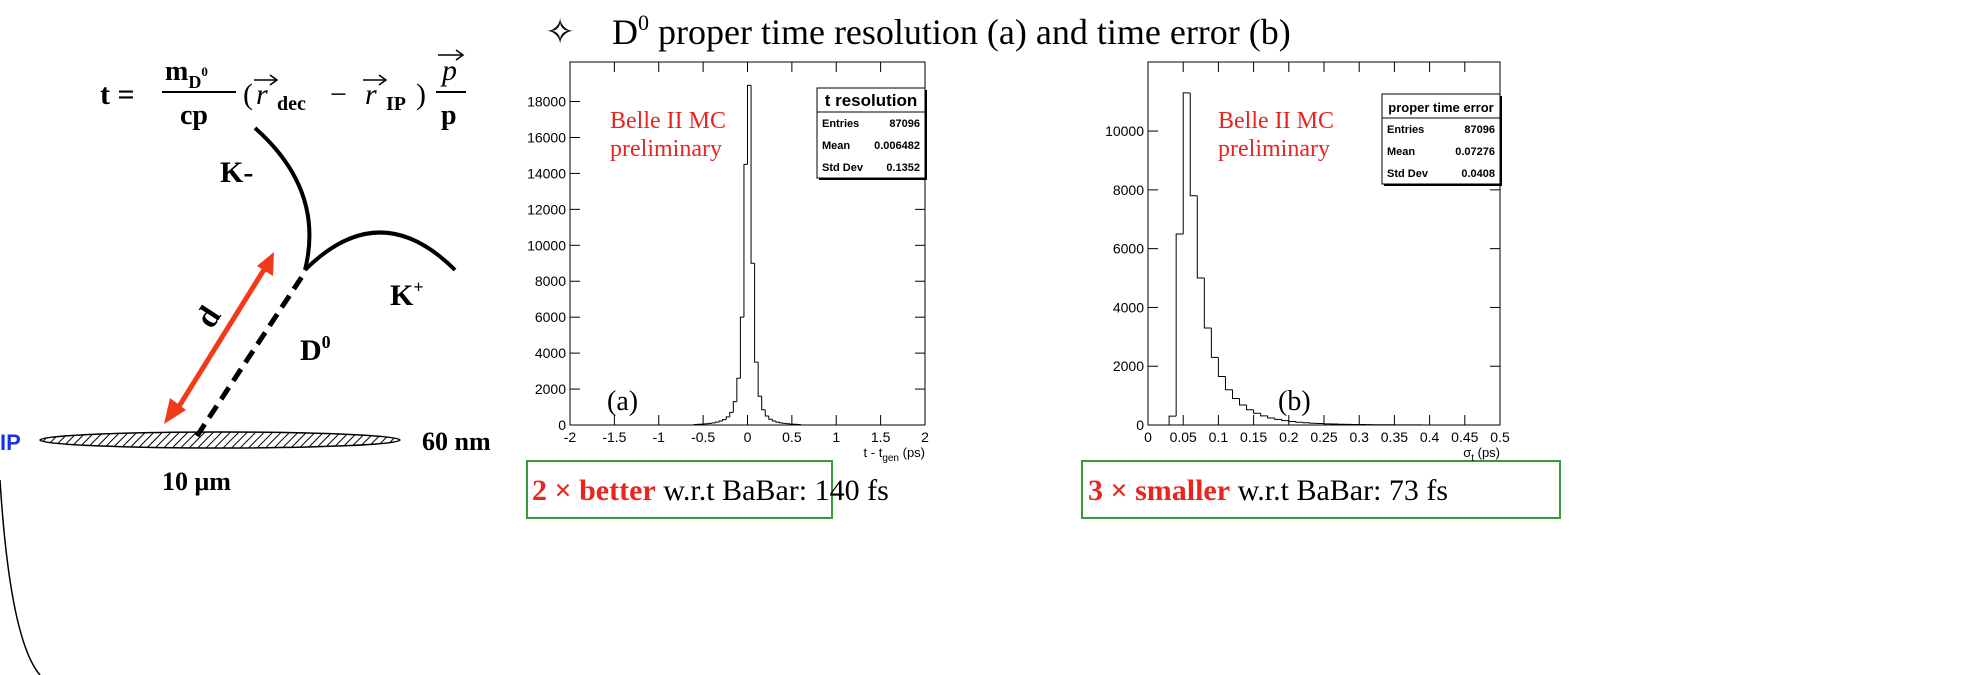 This screenshot has width=1973, height=675. Describe the element at coordinates (703, 437) in the screenshot. I see `x-tick-label: -0.5` at that location.